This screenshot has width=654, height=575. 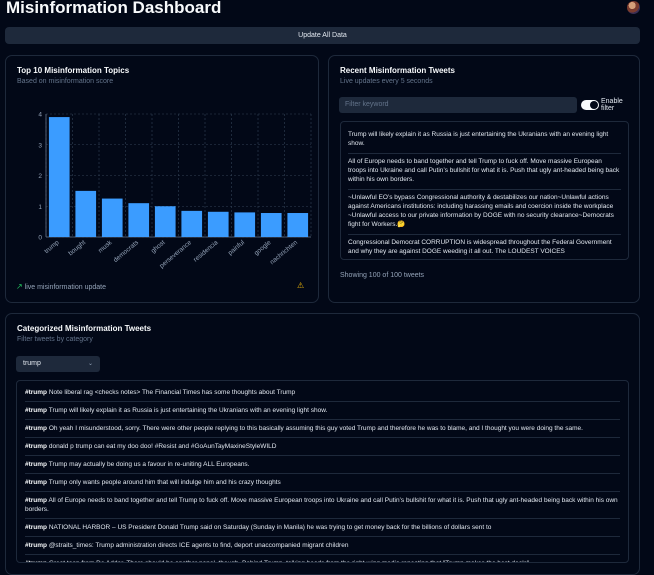 What do you see at coordinates (40, 115) in the screenshot?
I see `y-tick-label: 4` at bounding box center [40, 115].